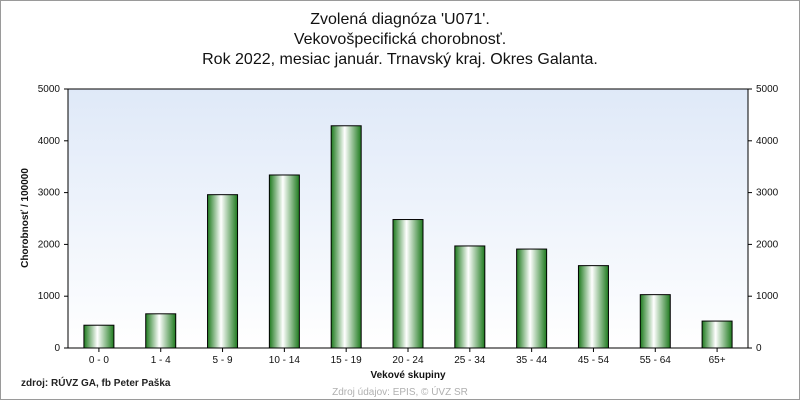 The height and width of the screenshot is (400, 800). Describe the element at coordinates (400, 39) in the screenshot. I see `chart-subtitle: Vekovošpecifická chorobnosť.` at that location.